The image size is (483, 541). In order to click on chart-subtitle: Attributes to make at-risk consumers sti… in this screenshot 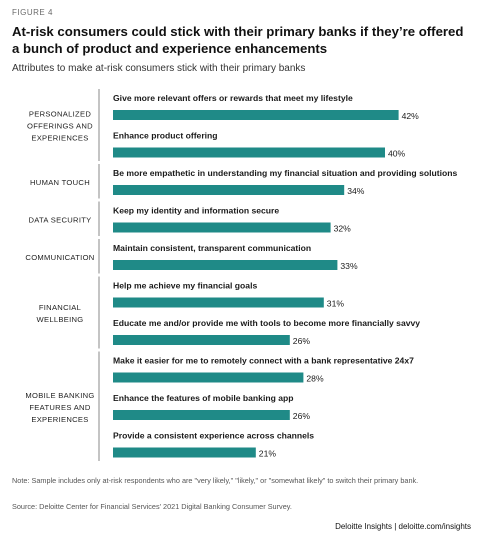, I will do `click(159, 68)`.